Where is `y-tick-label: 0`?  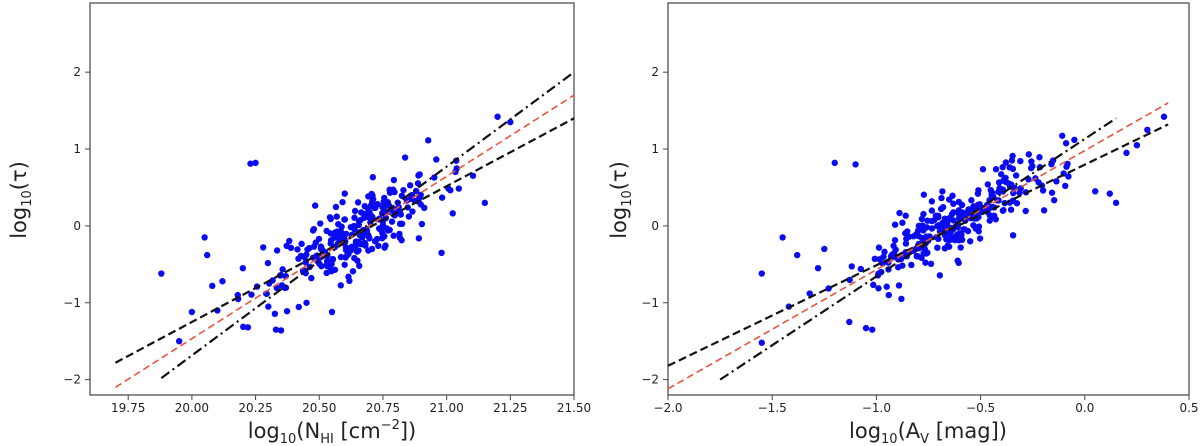 y-tick-label: 0 is located at coordinates (655, 226).